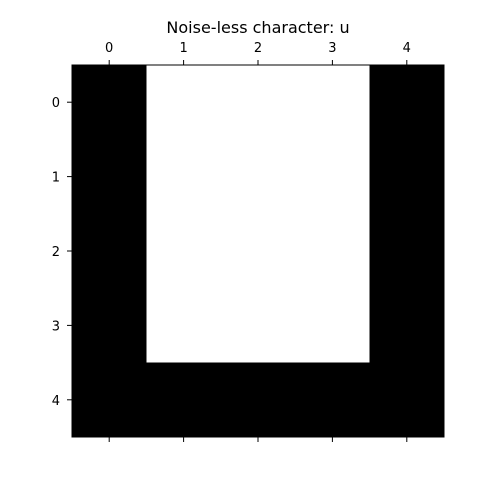 This screenshot has height=480, width=480. I want to click on y-tick-label-2: 2, so click(56, 252).